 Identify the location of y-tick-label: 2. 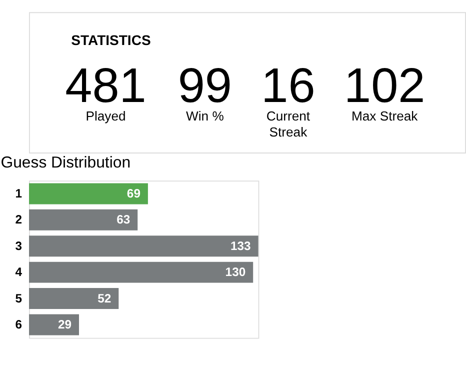
(18, 219).